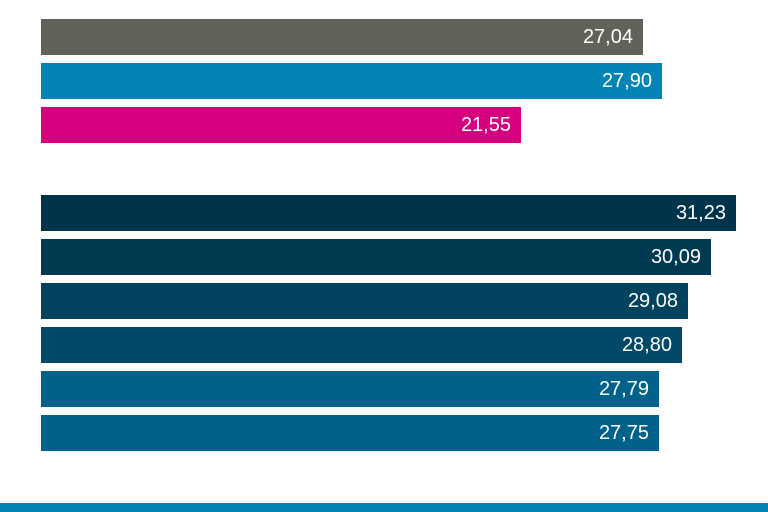 This screenshot has height=512, width=768. I want to click on bar-group-1-item-5: 27,75, so click(350, 433).